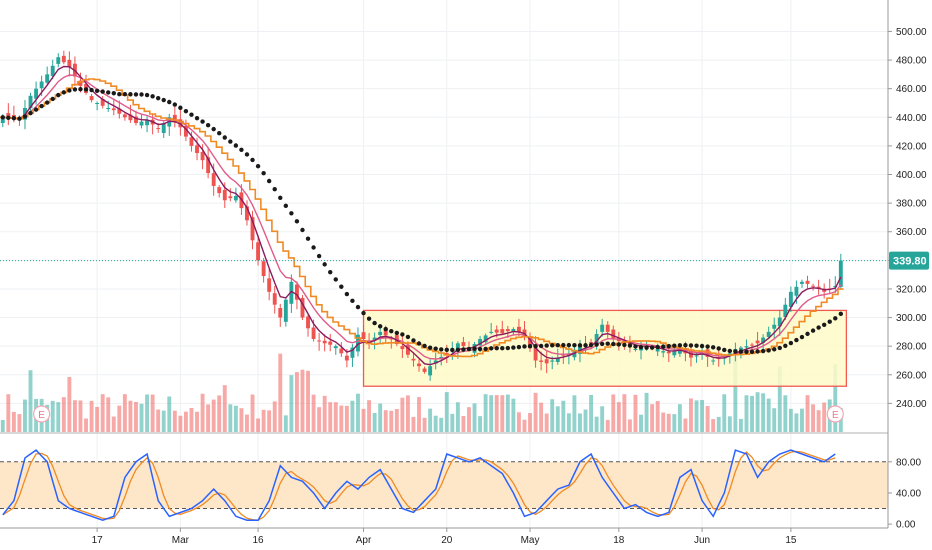  I want to click on price-tick-label: 360.00, so click(911, 232).